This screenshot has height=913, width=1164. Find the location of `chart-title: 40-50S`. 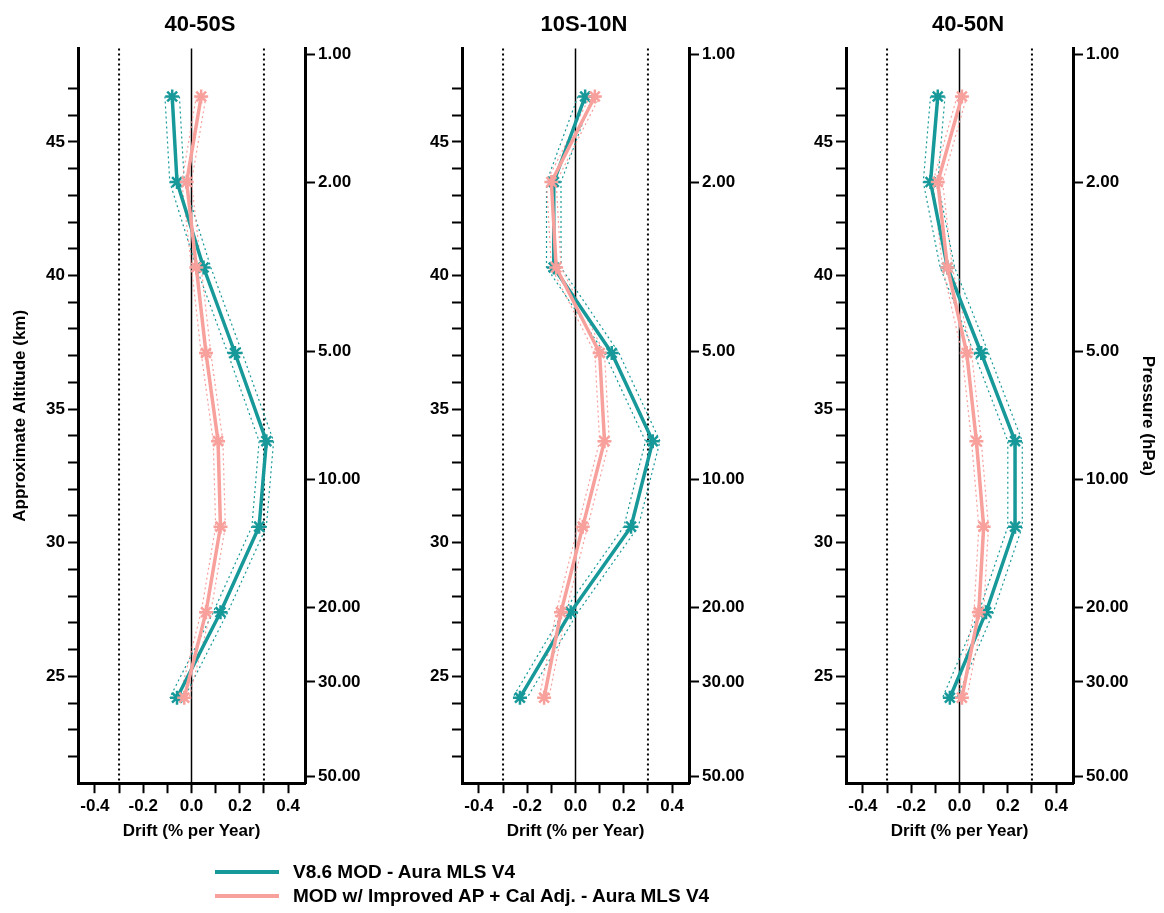

chart-title: 40-50S is located at coordinates (200, 24).